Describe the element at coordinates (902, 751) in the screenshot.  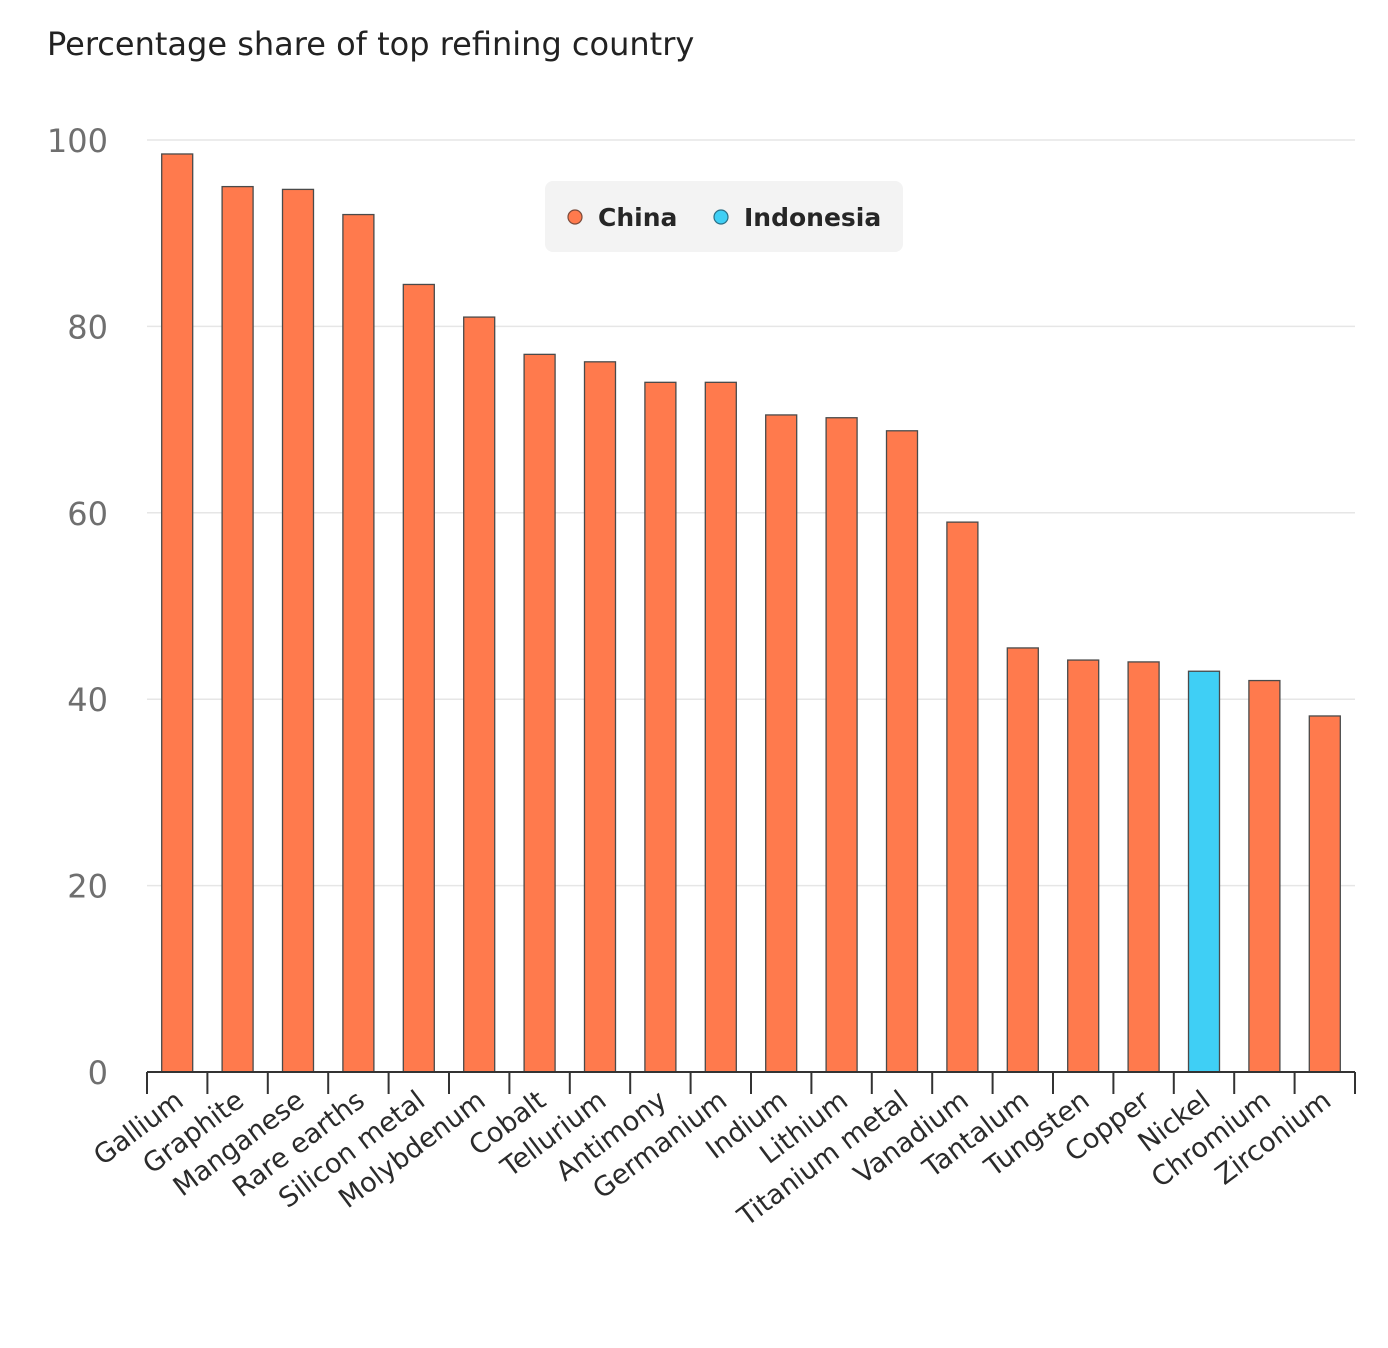
I see `bar-titanium-metal` at that location.